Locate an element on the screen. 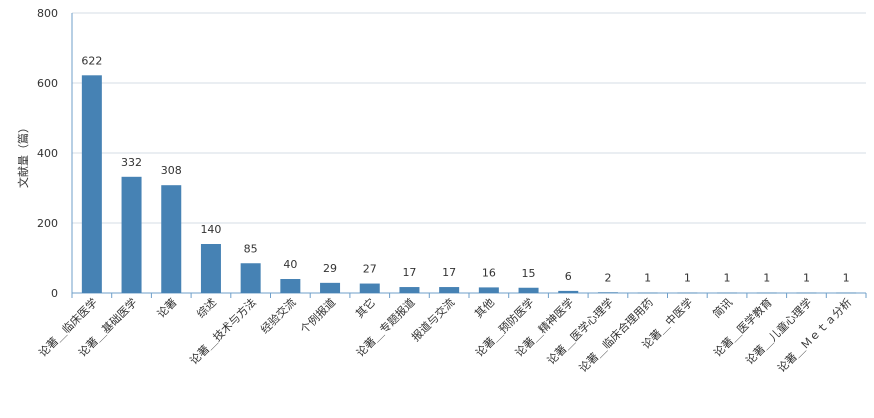 The image size is (874, 418). x-tick-label: 经验交流 is located at coordinates (277, 315).